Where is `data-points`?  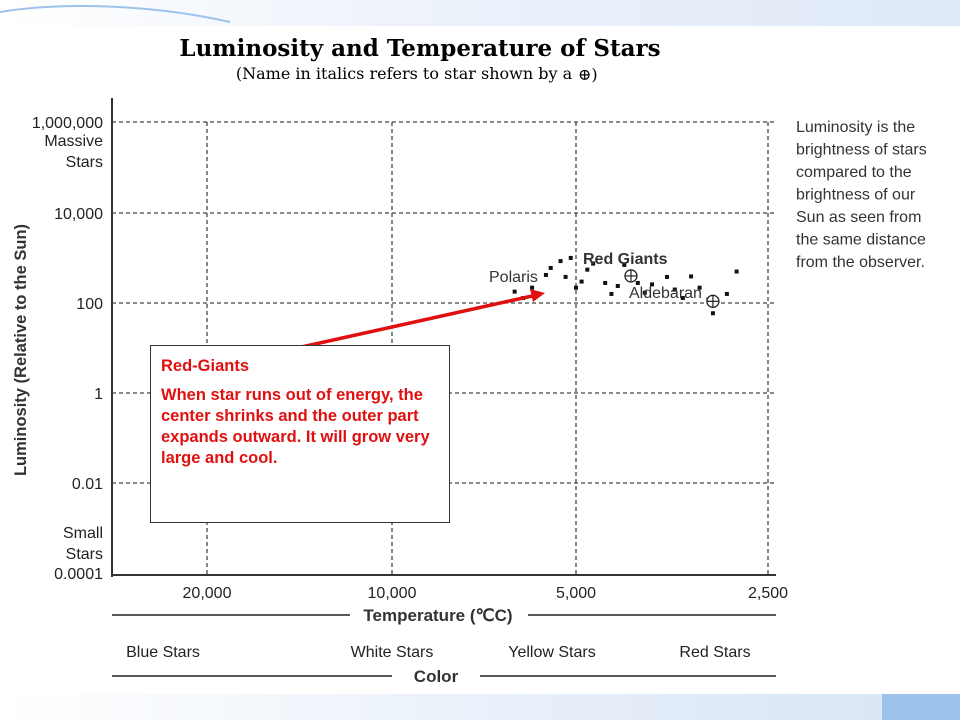
data-points is located at coordinates (625, 285).